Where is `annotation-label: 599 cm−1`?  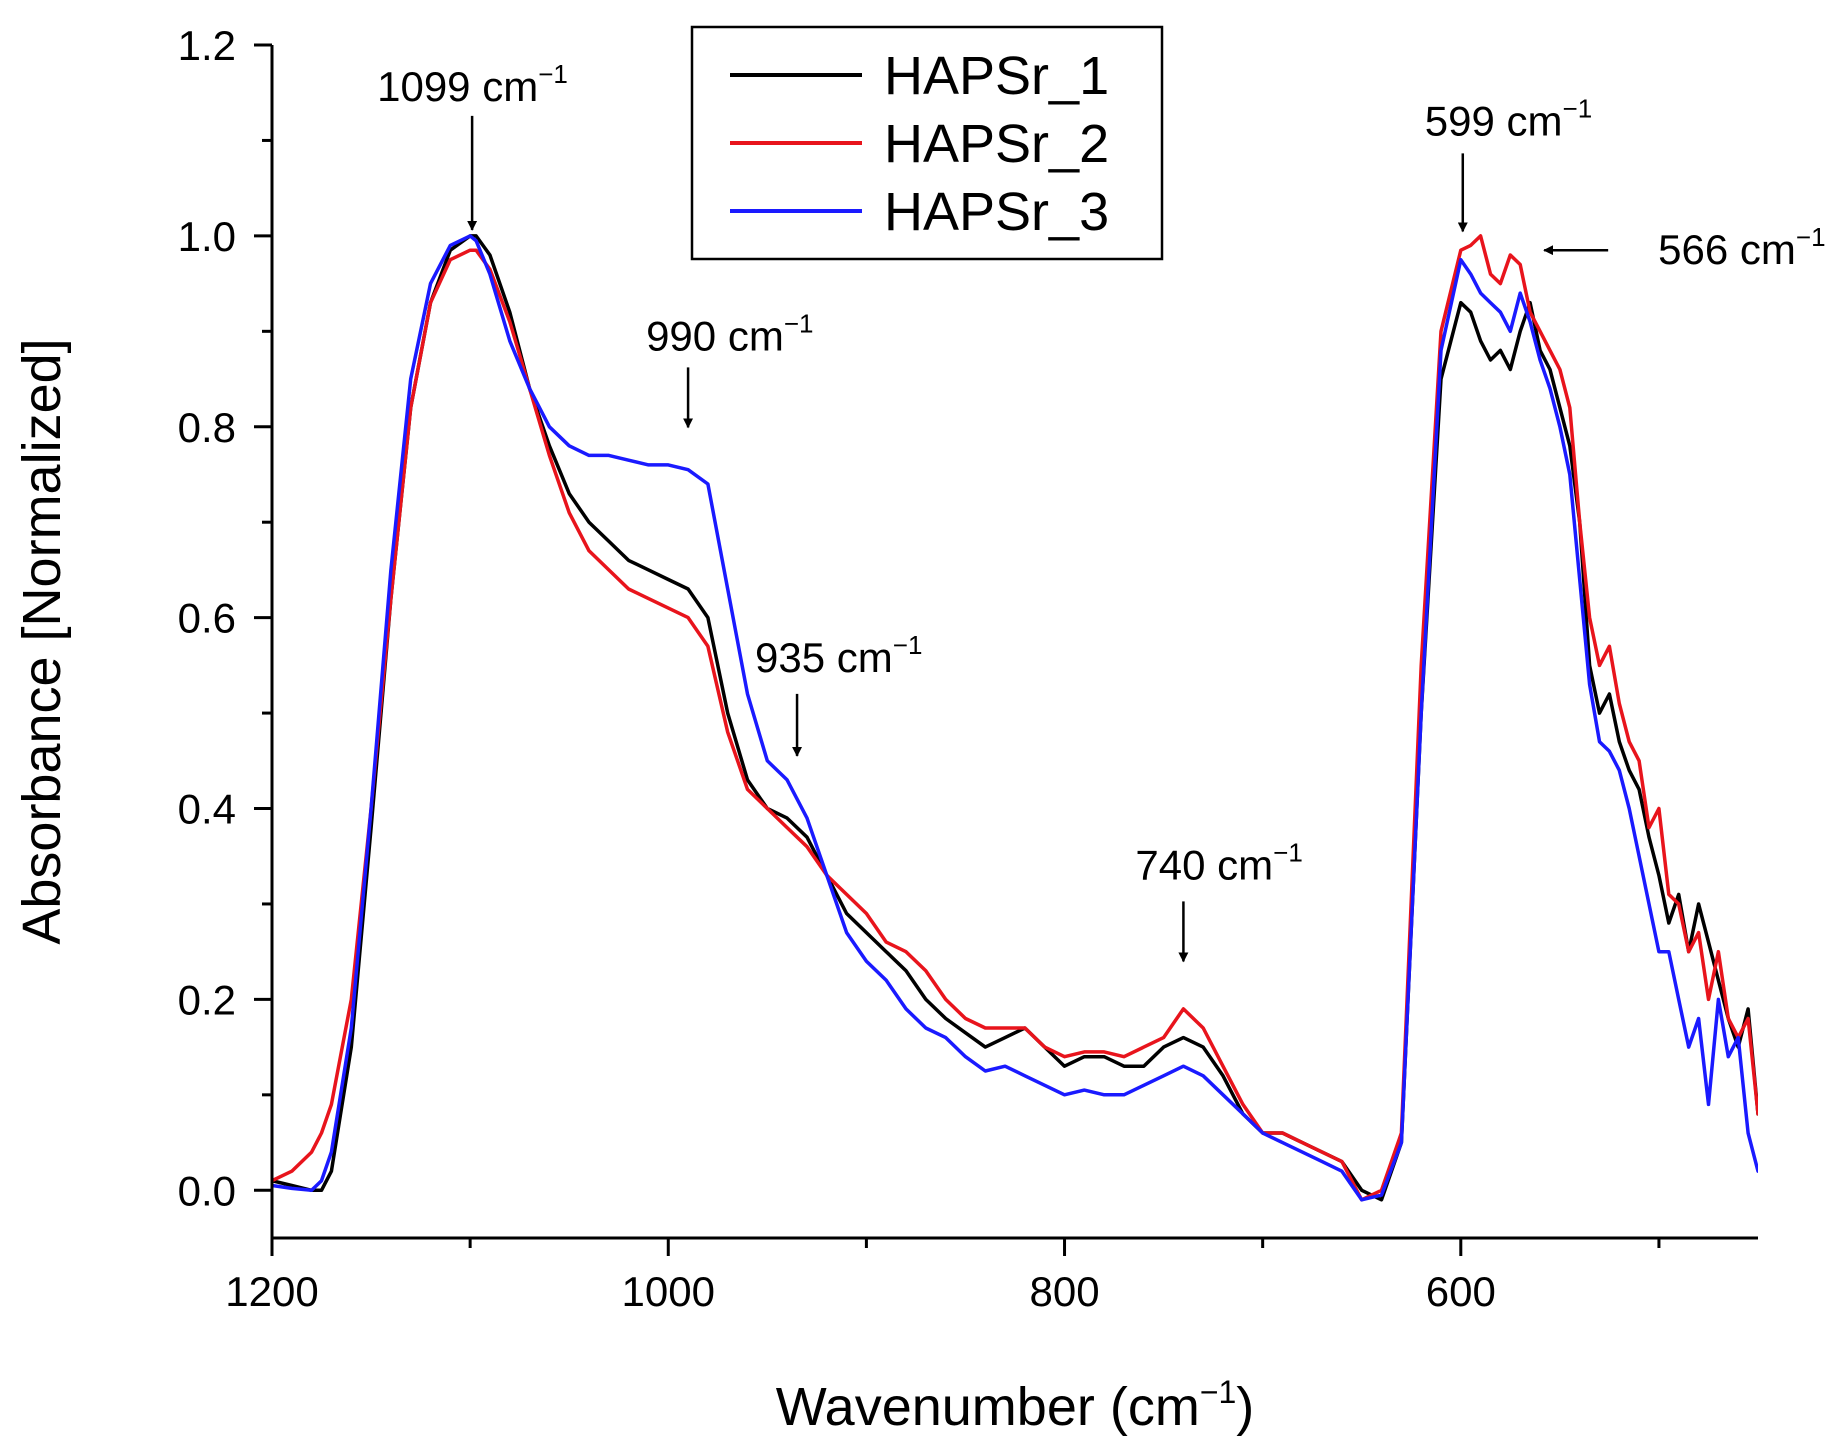 annotation-label: 599 cm−1 is located at coordinates (1508, 118).